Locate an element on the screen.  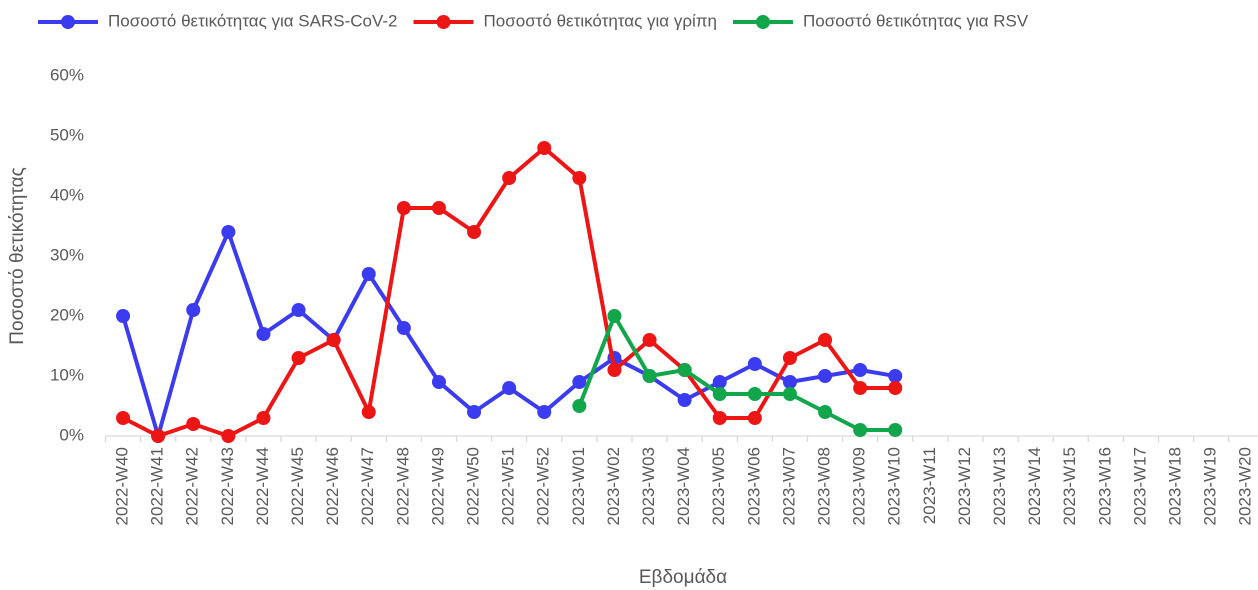
x-tick-label: 2023-W19 is located at coordinates (1210, 486).